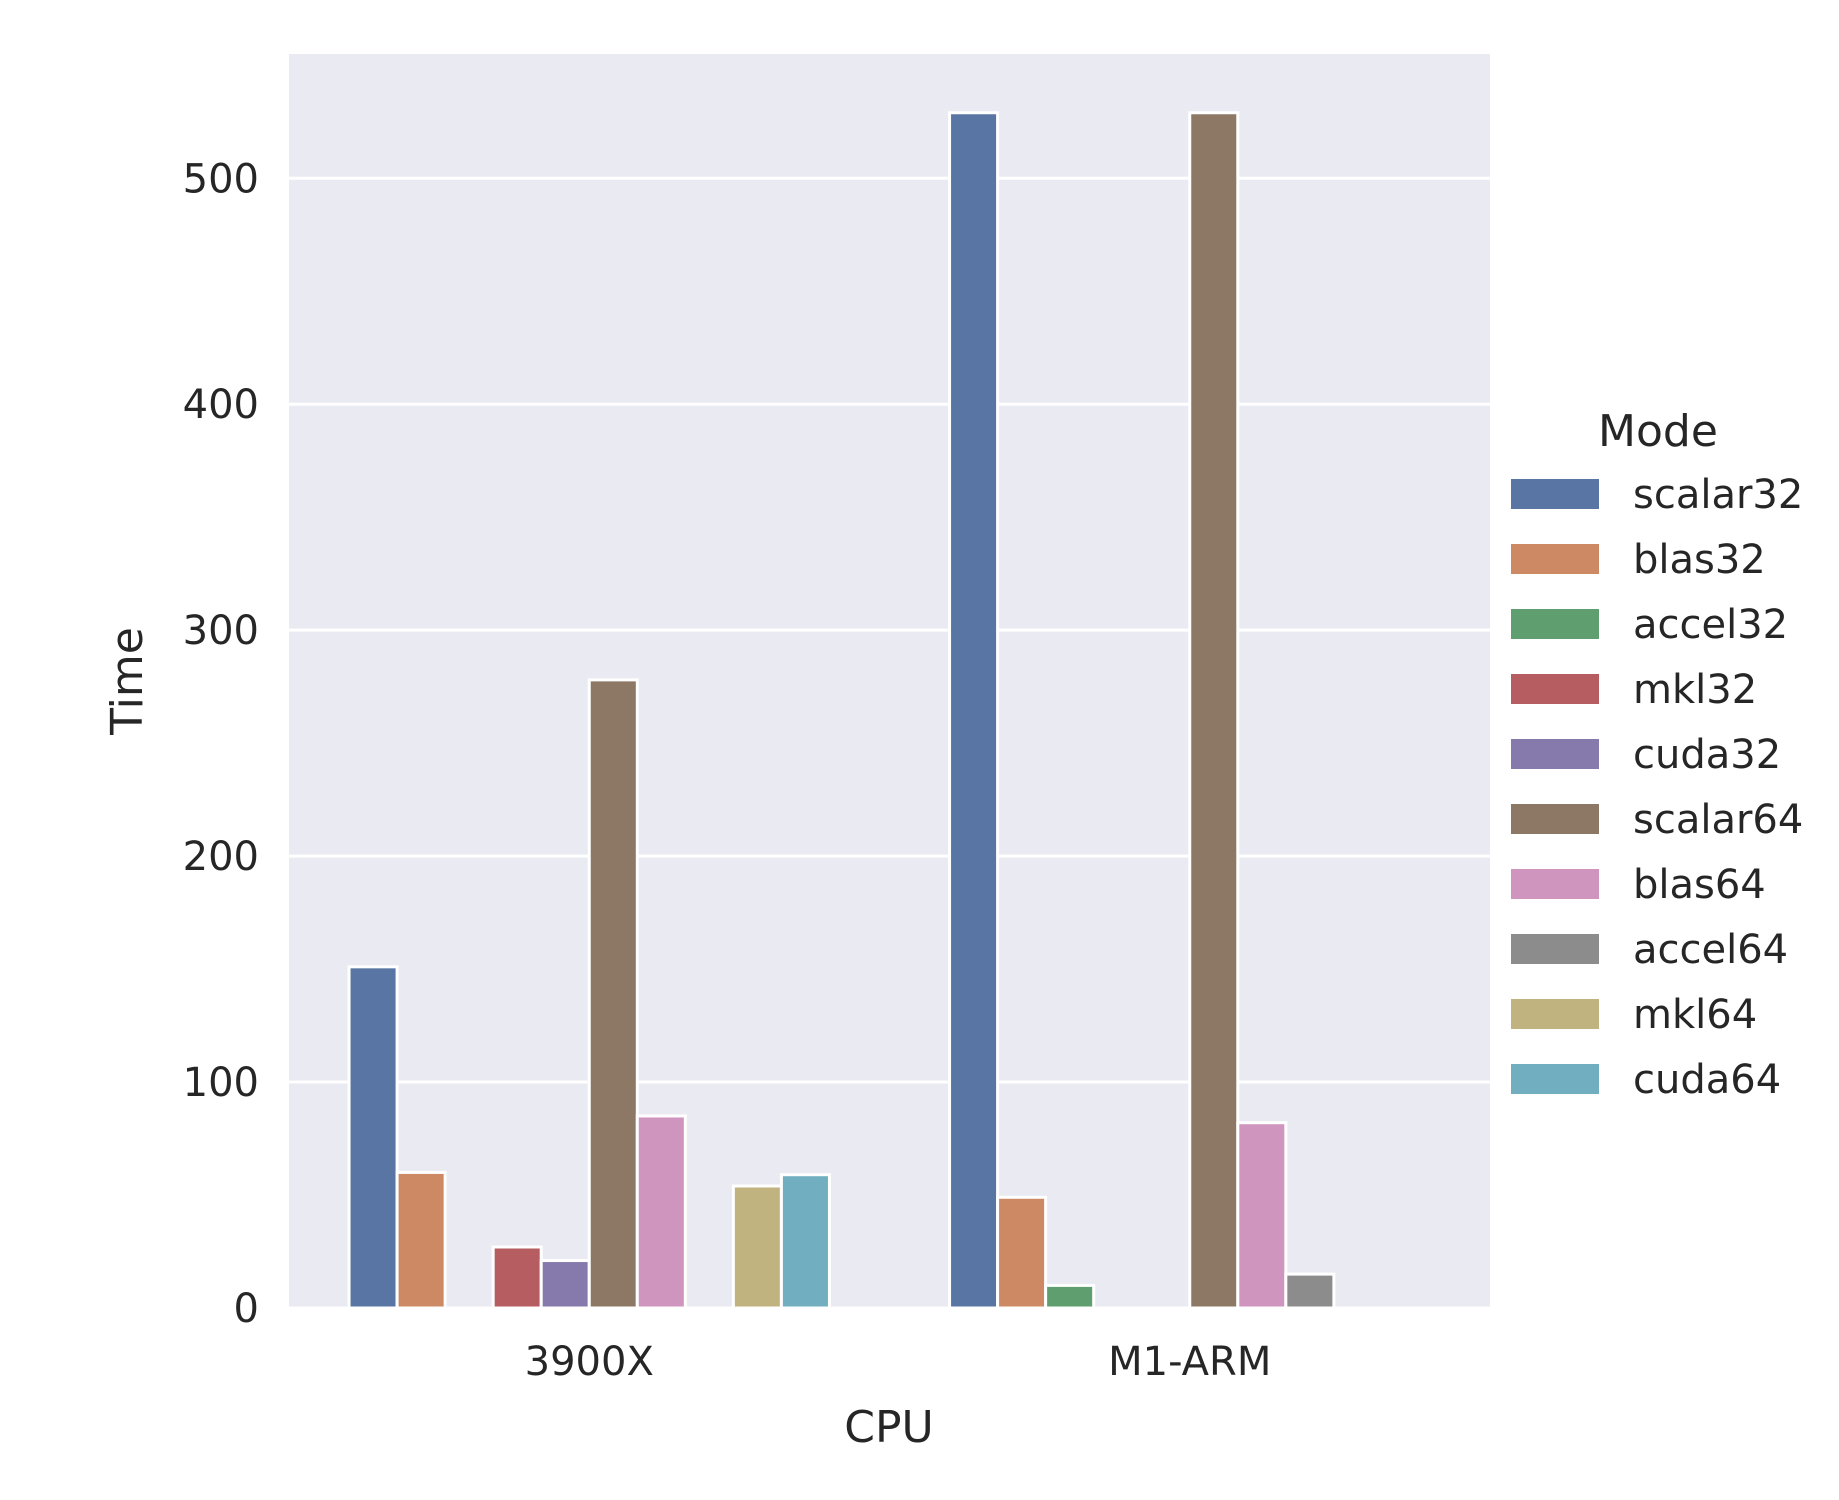 This screenshot has height=1500, width=1839. Describe the element at coordinates (1707, 1080) in the screenshot. I see `legend-label-cuda64: cuda64` at that location.